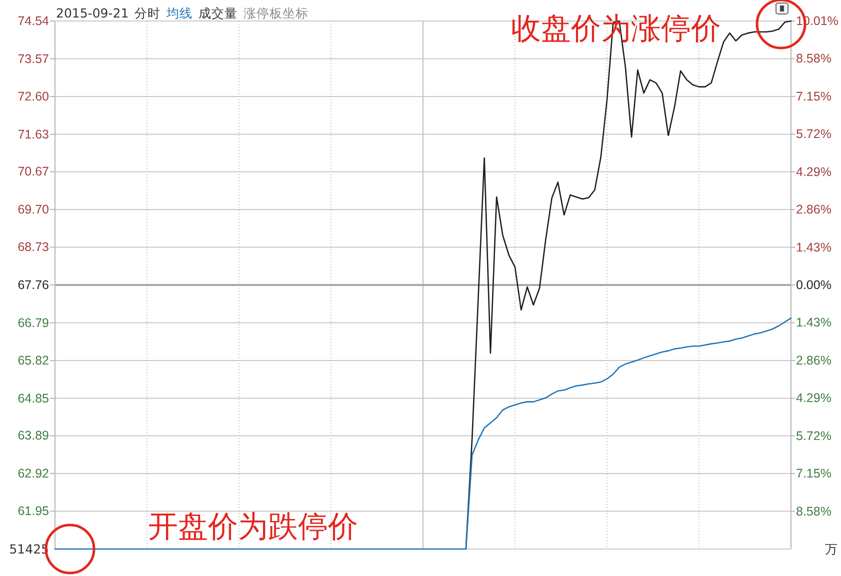 Image resolution: width=841 pixels, height=576 pixels. I want to click on y-tick-label: 71.63, so click(34, 134).